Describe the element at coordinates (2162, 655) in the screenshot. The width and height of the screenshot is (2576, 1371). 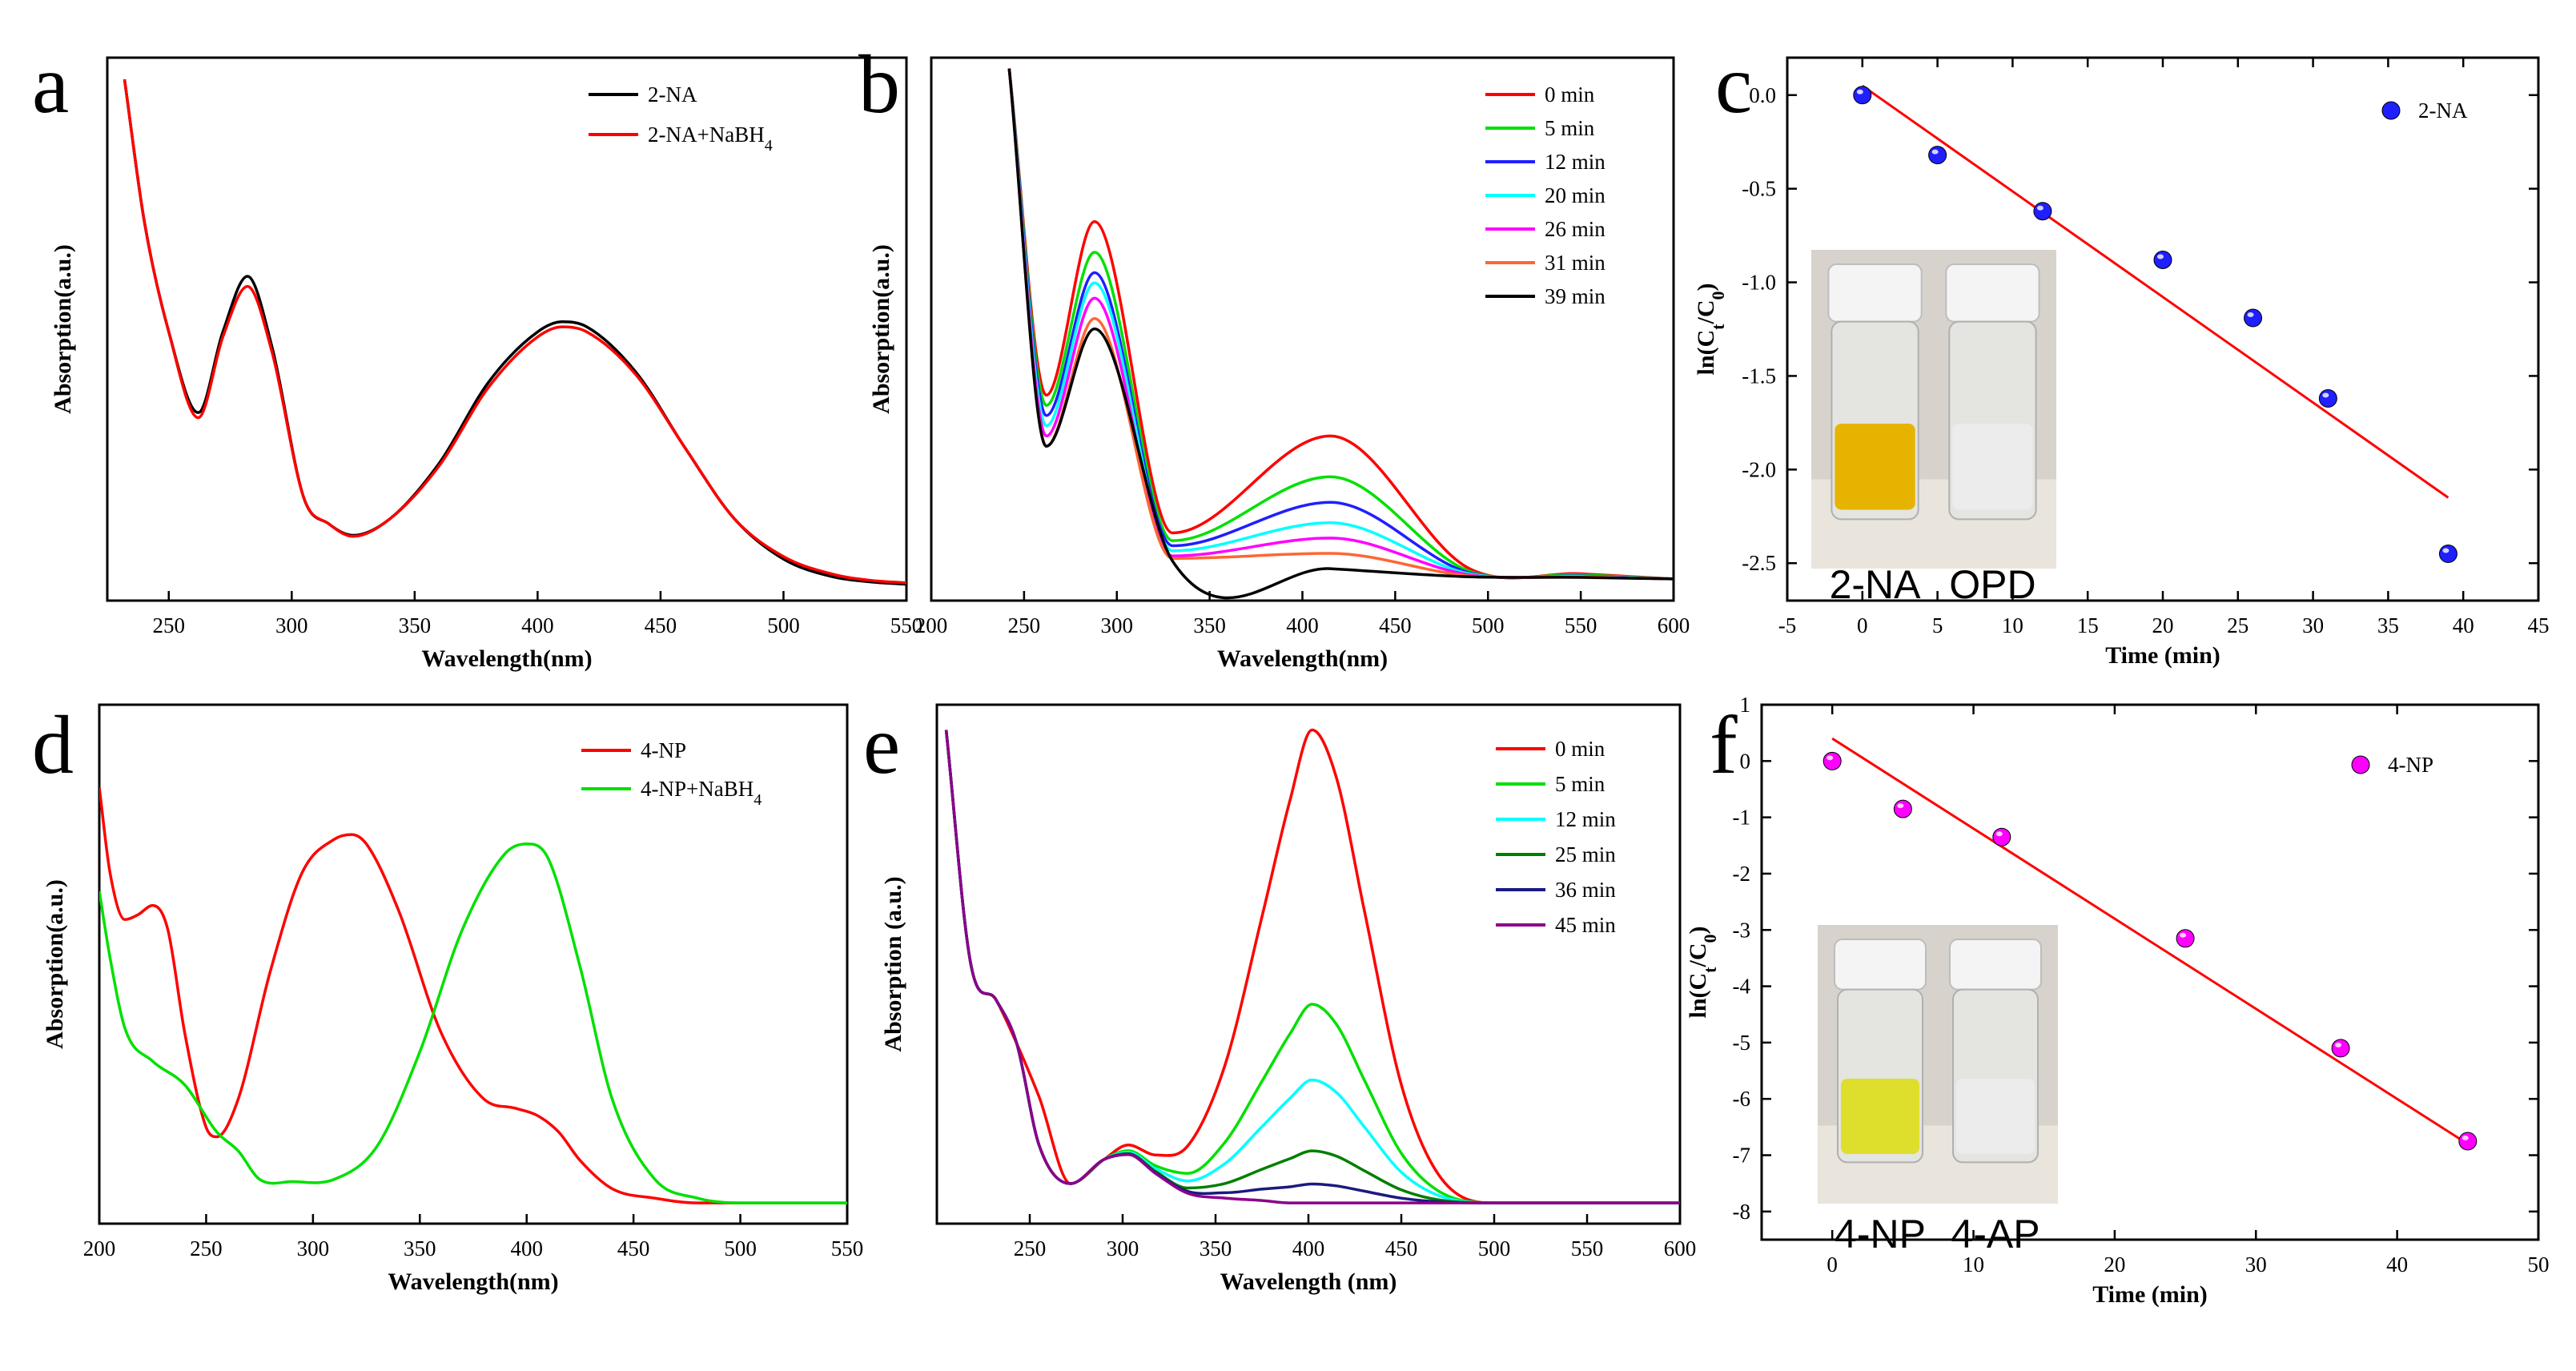
I see `x-axis-label: Time (min)` at that location.